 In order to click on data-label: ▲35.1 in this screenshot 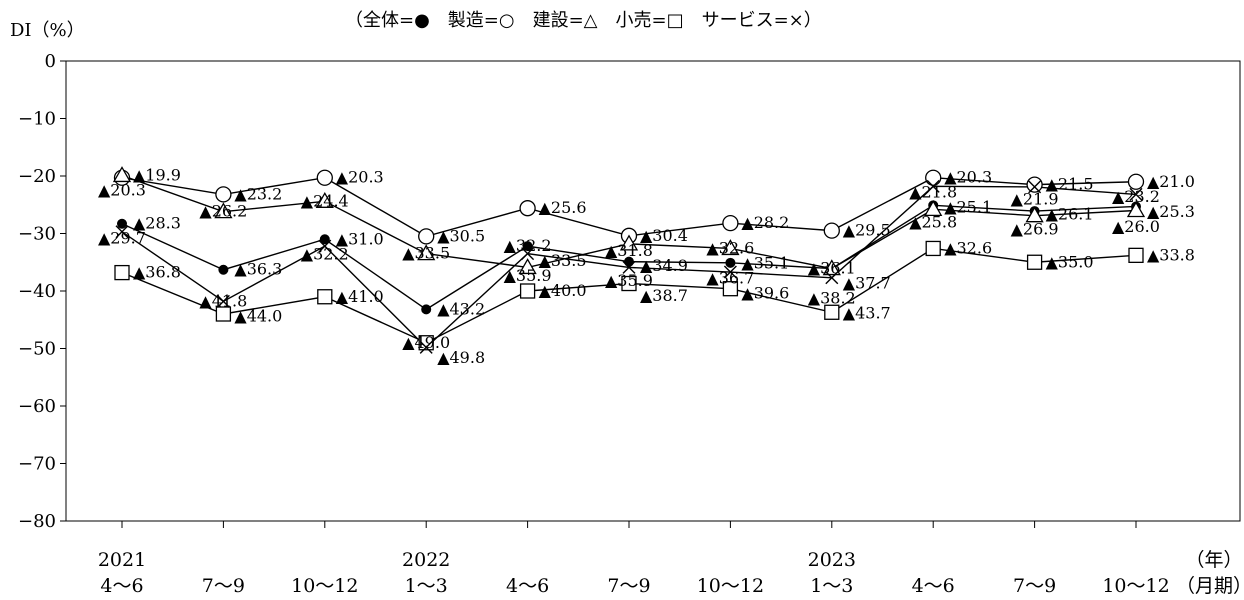, I will do `click(765, 262)`.